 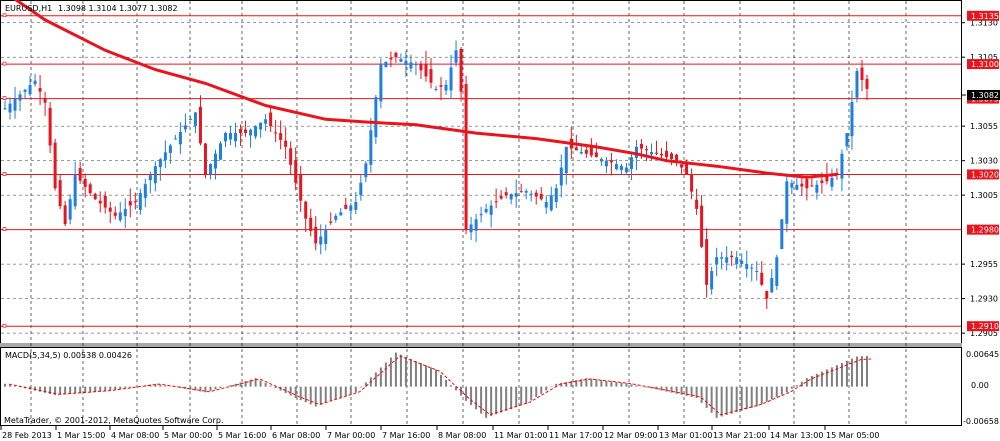 I want to click on time-axis-label: 28 Feb 2013, so click(x=27, y=435).